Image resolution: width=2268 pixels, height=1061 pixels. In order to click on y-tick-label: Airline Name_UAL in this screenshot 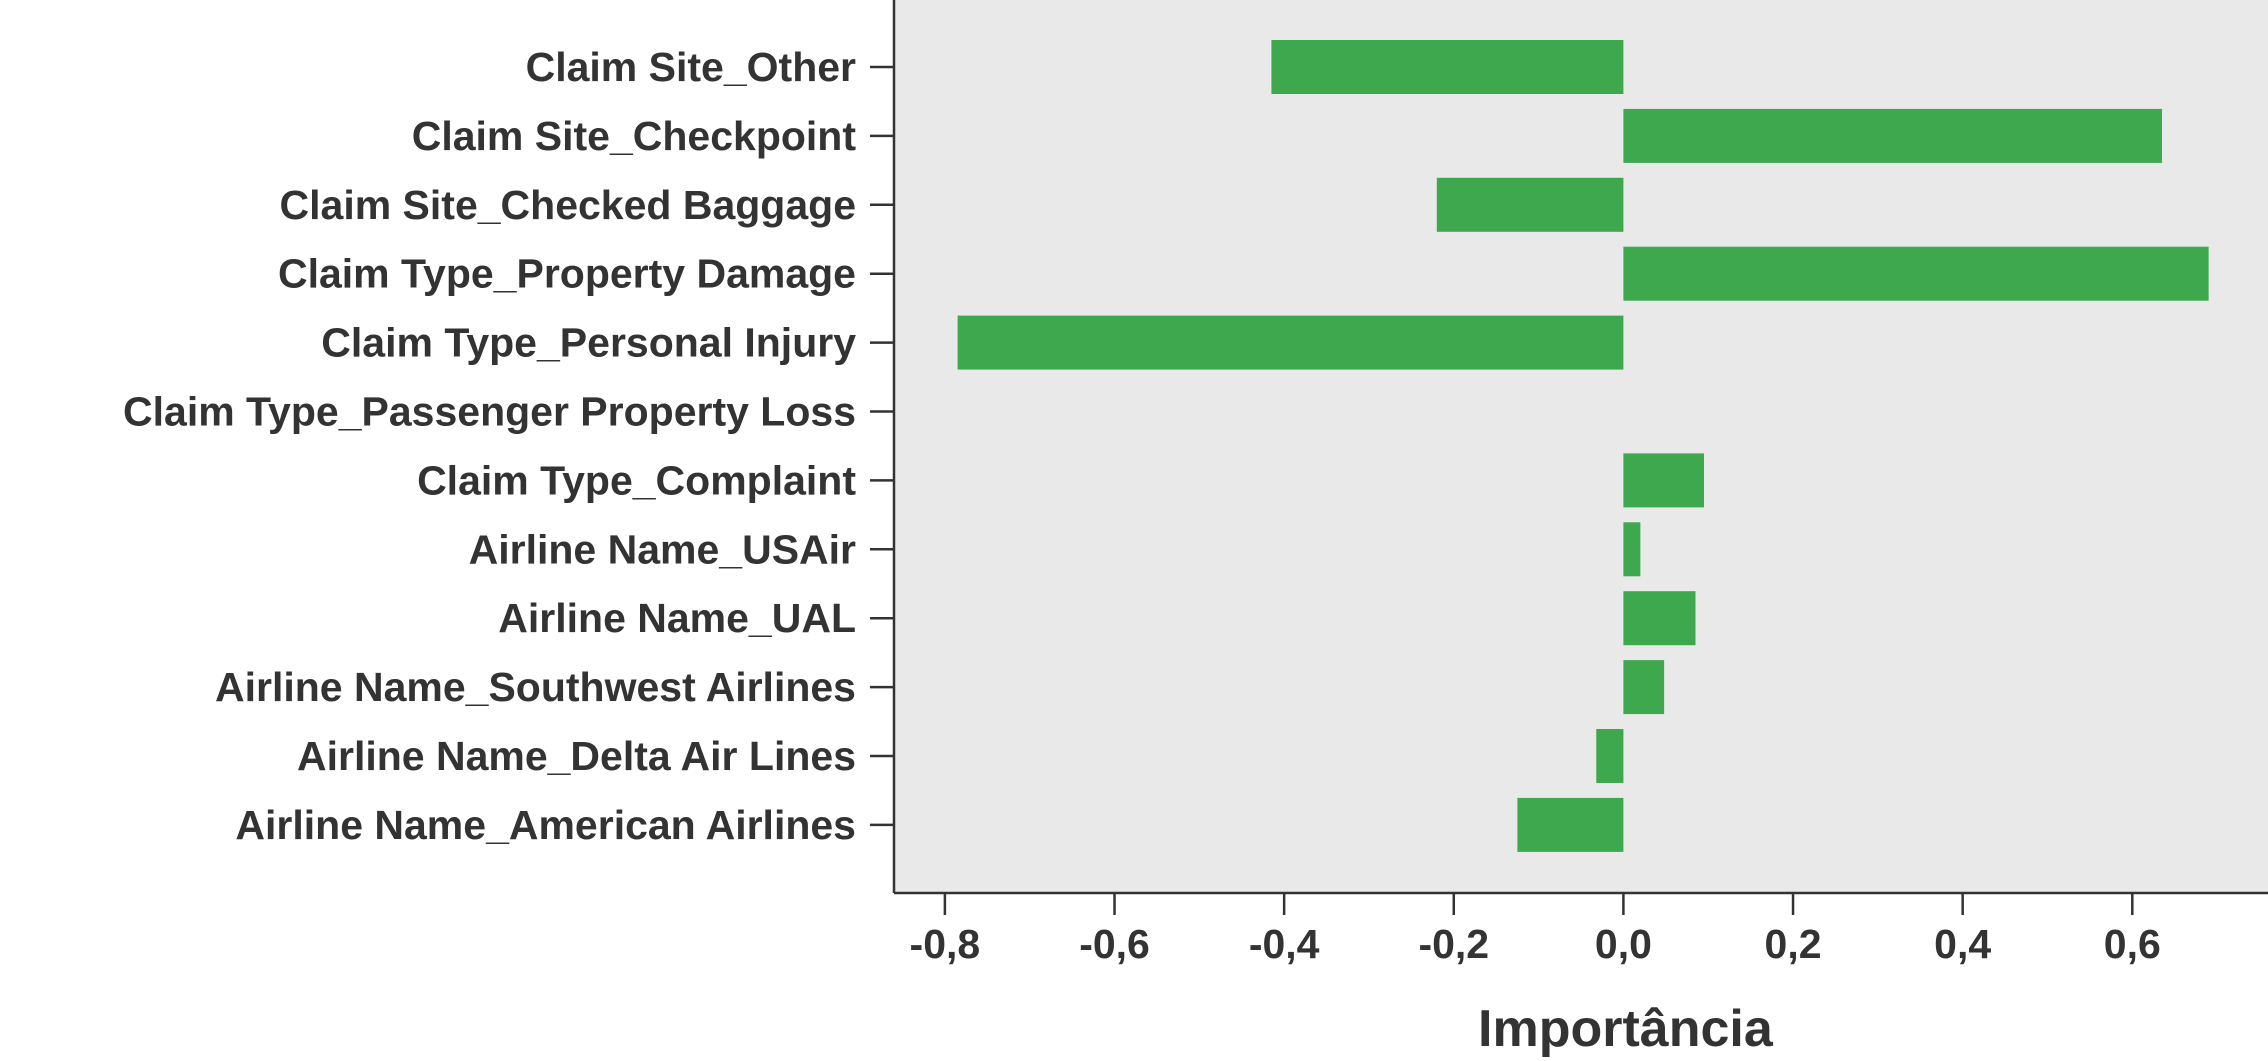, I will do `click(677, 618)`.